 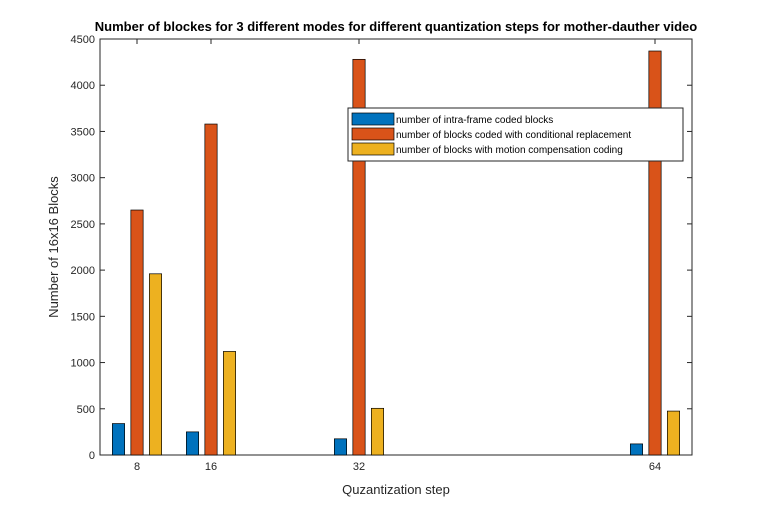 What do you see at coordinates (211, 467) in the screenshot?
I see `x-tick-label: 16` at bounding box center [211, 467].